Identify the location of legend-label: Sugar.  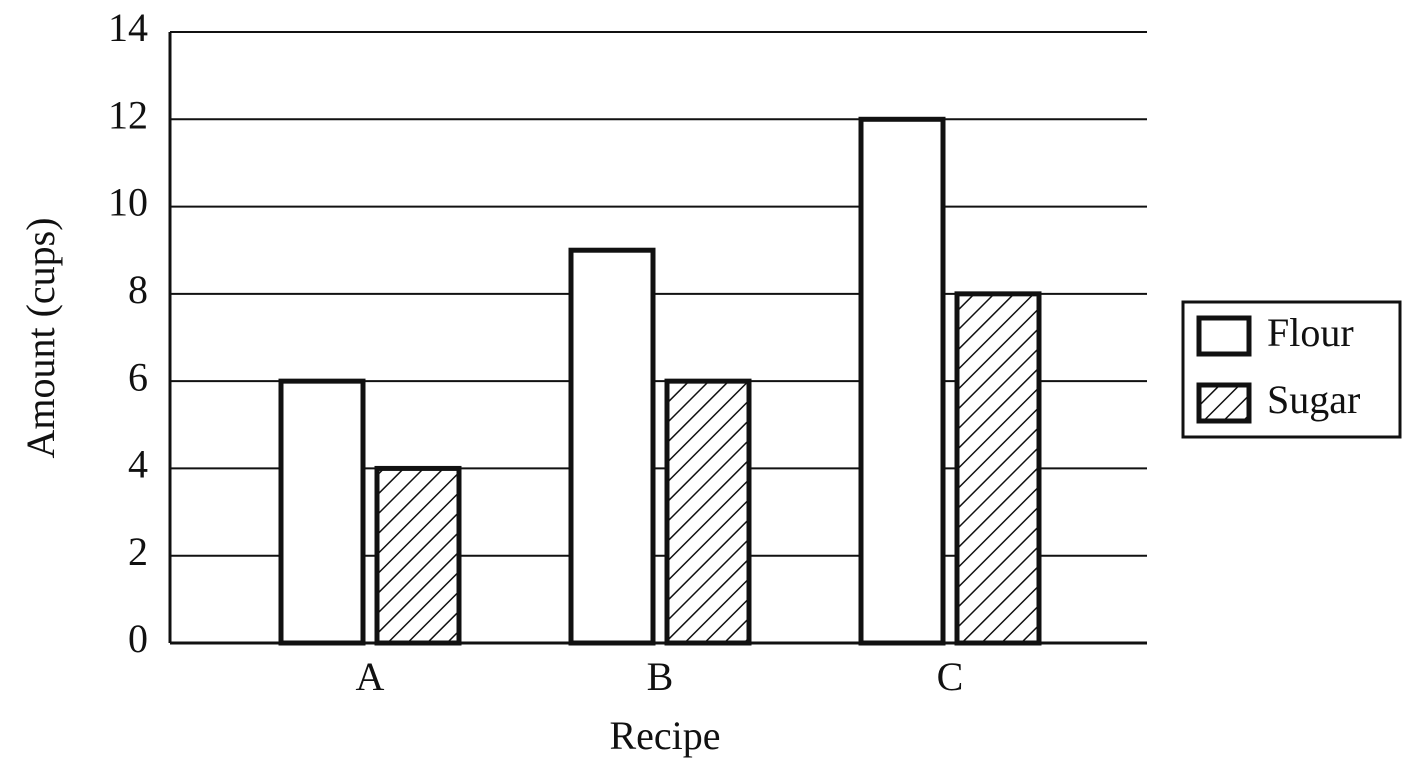
(1313, 399).